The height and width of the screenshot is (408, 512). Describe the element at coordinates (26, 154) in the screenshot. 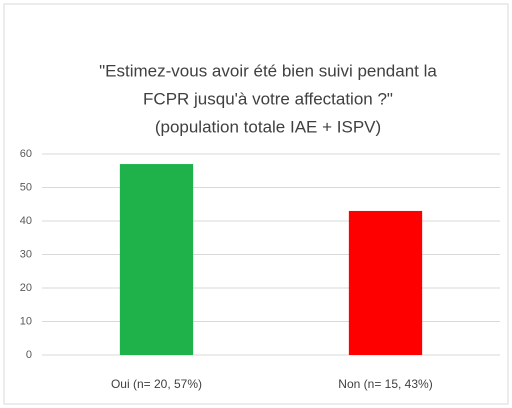

I see `y-tick-label: 60` at that location.